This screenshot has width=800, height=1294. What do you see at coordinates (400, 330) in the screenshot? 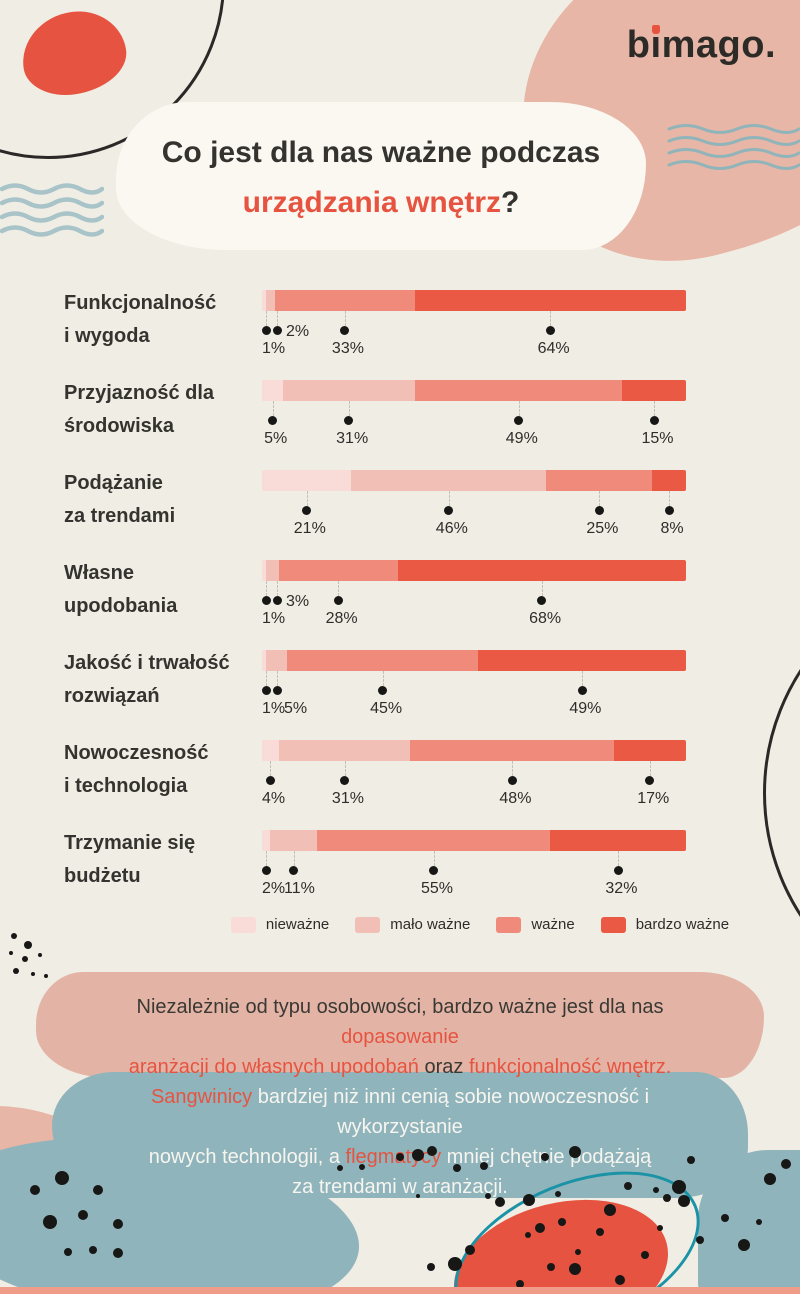
I see `chart-row: Funkcjonalność i wygoda 1% 2% 33% 64%` at bounding box center [400, 330].